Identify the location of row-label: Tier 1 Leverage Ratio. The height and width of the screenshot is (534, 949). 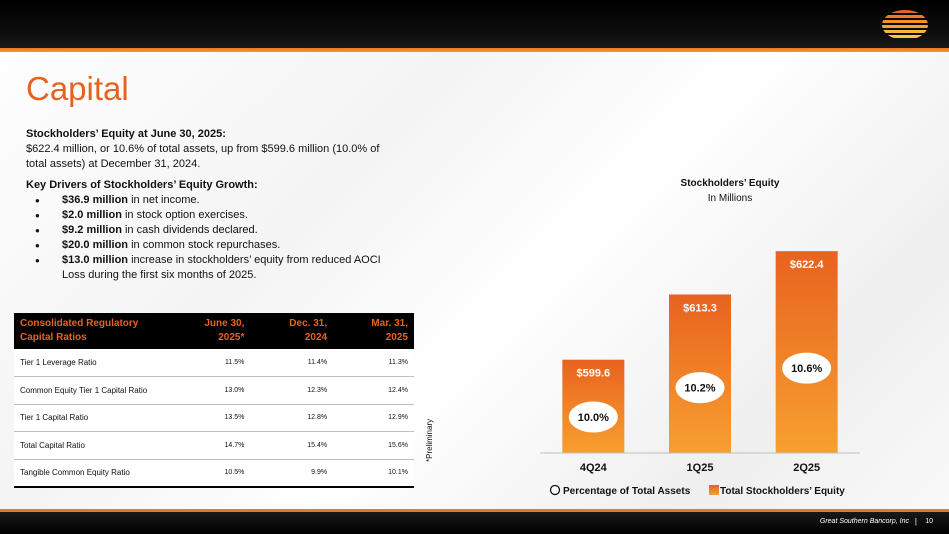
(89, 363).